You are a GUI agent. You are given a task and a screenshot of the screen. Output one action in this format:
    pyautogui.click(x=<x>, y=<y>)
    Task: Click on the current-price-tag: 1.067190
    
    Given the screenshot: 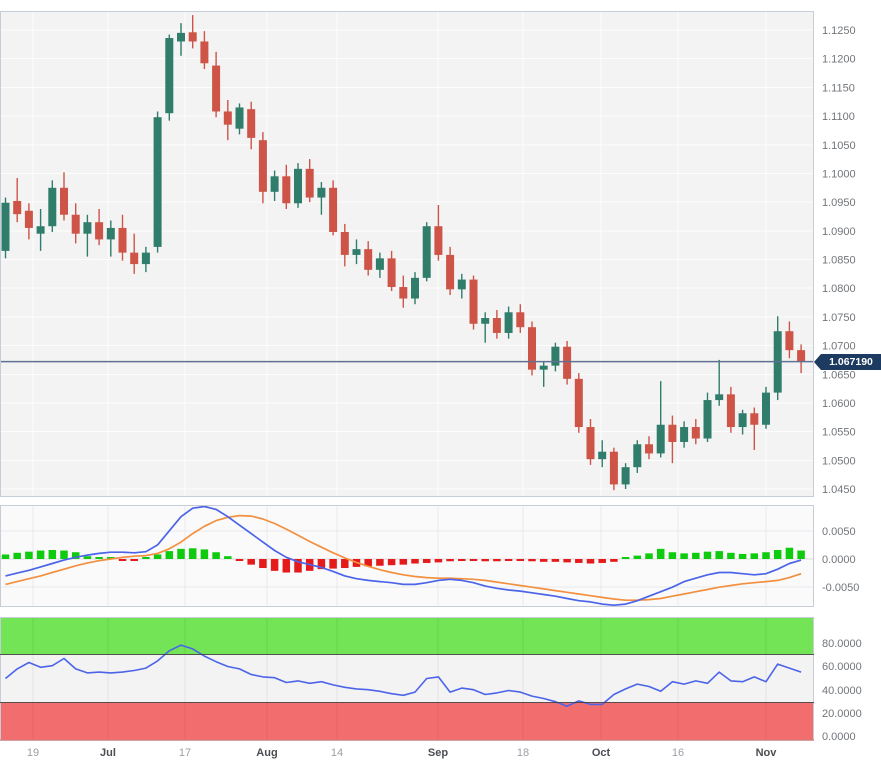 What is the action you would take?
    pyautogui.click(x=847, y=362)
    